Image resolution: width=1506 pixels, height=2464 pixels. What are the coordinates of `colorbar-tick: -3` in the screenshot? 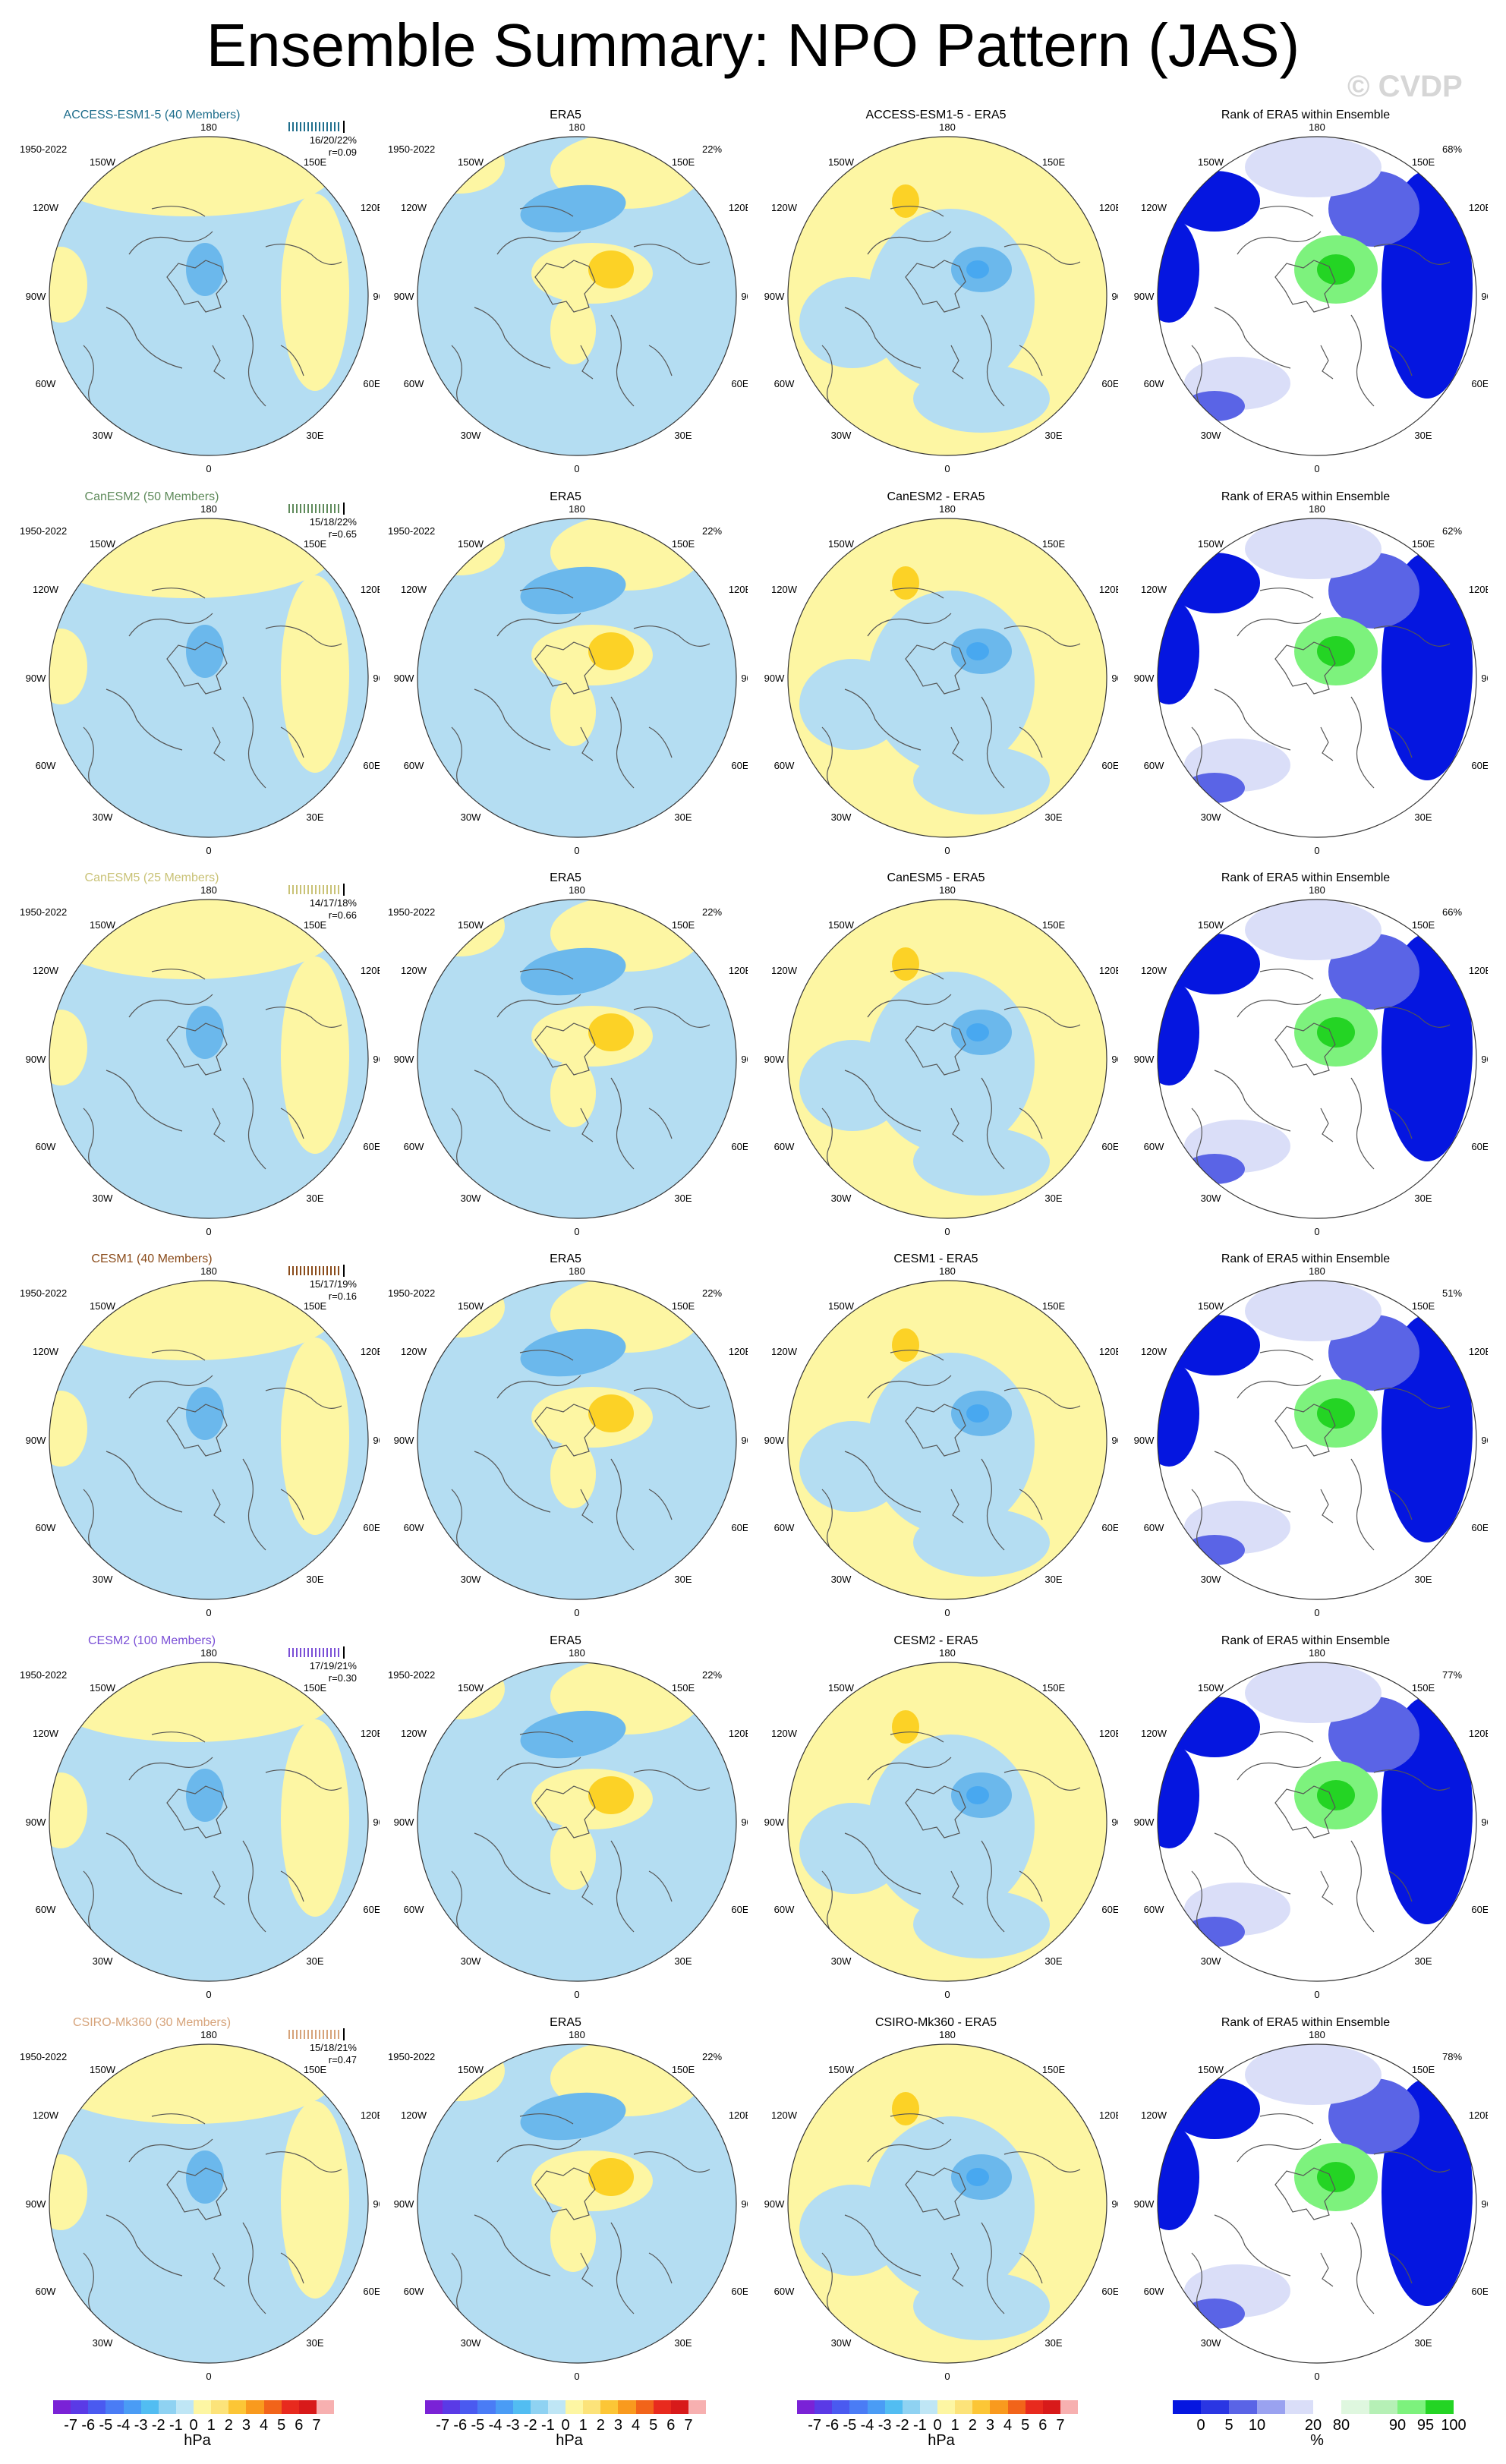 It's located at (884, 2425).